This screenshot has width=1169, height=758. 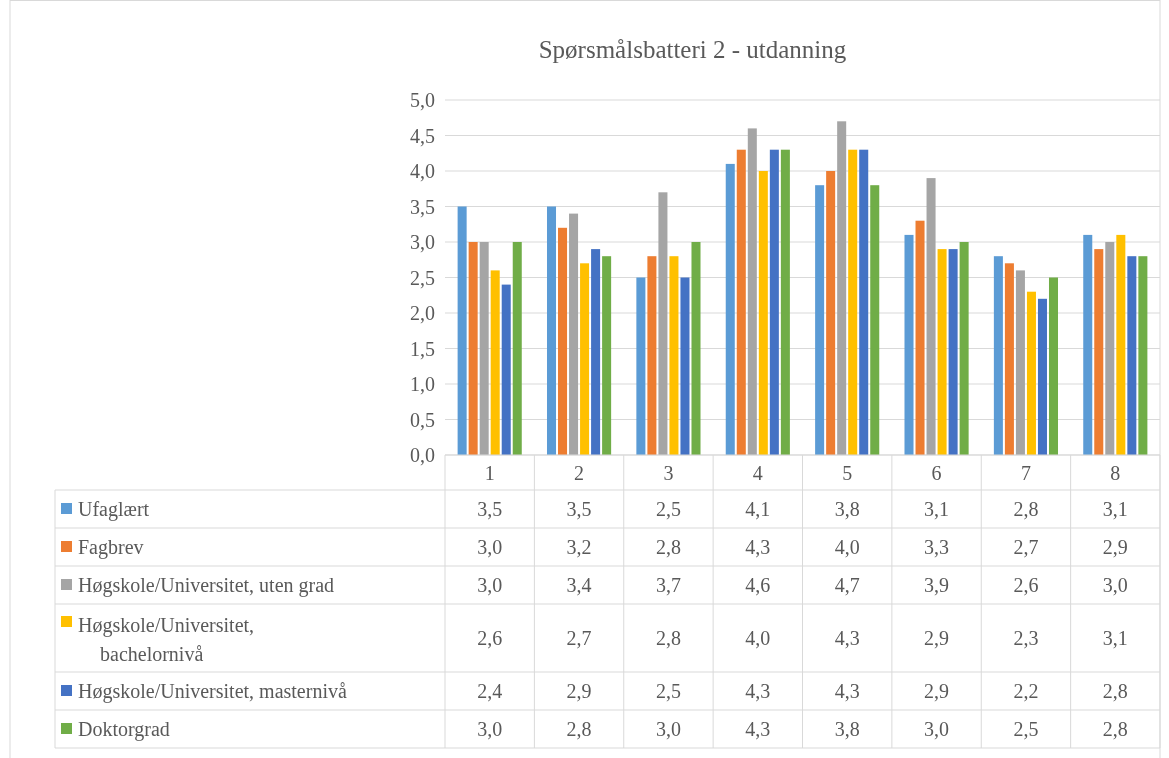 What do you see at coordinates (668, 585) in the screenshot?
I see `data-label: 3,7` at bounding box center [668, 585].